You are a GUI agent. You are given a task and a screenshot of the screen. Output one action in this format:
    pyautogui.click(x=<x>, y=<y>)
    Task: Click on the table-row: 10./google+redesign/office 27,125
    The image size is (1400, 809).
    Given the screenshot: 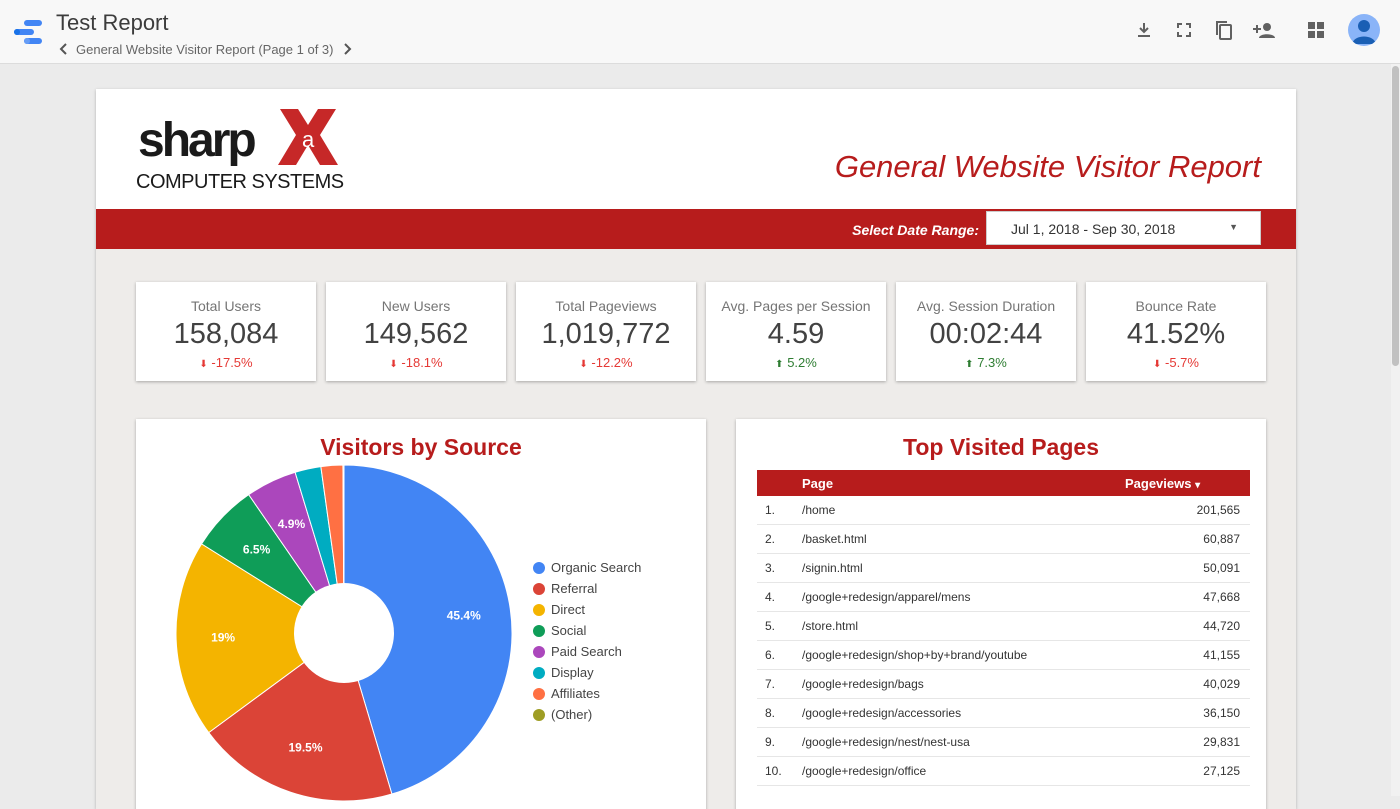 What is the action you would take?
    pyautogui.click(x=1003, y=771)
    